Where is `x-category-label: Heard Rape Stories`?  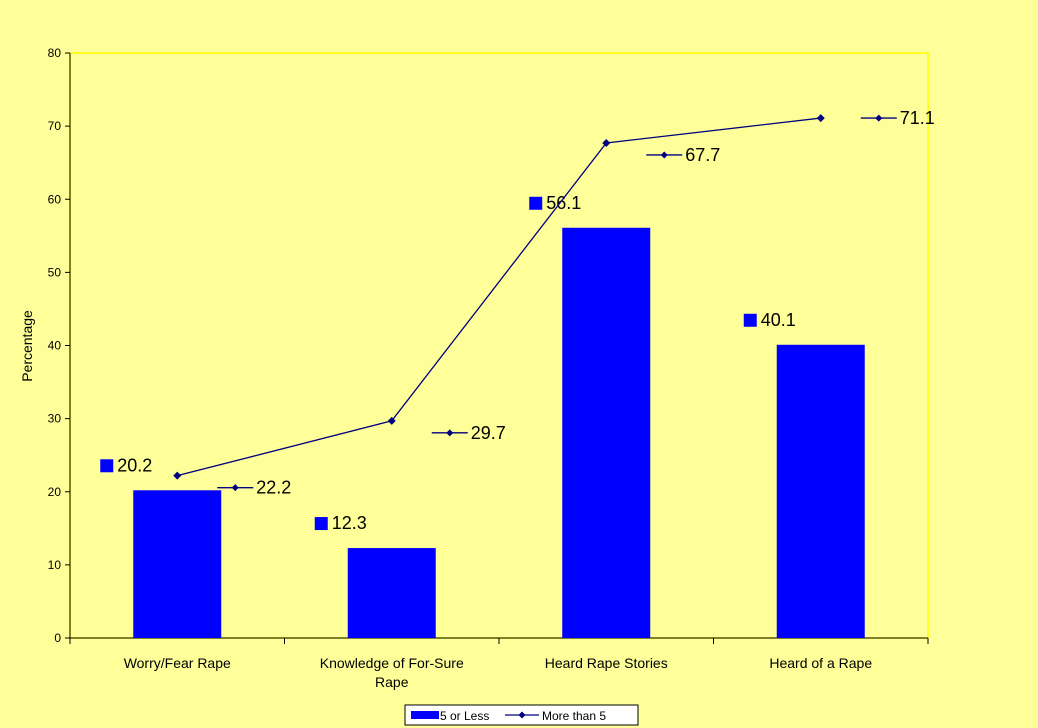
x-category-label: Heard Rape Stories is located at coordinates (606, 663).